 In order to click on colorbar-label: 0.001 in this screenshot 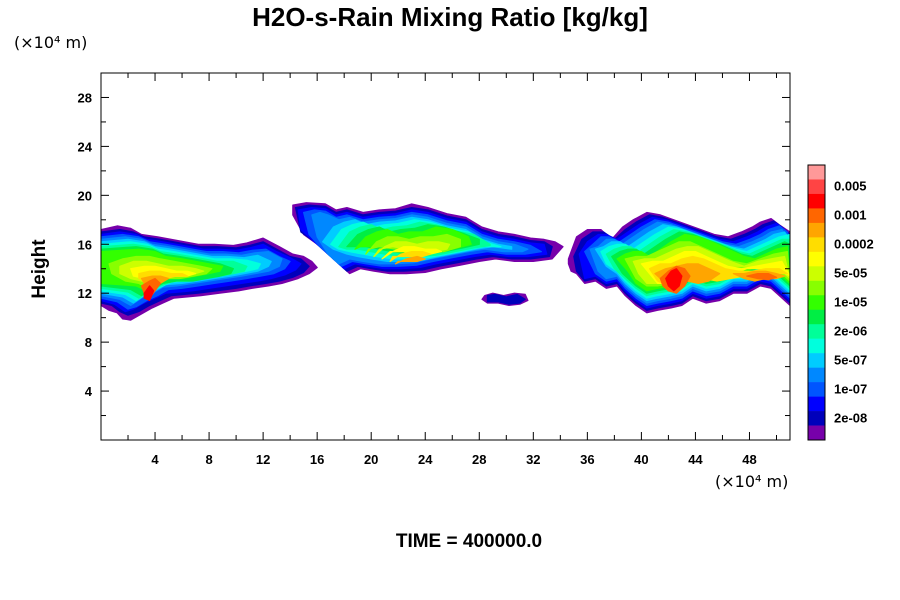, I will do `click(850, 215)`.